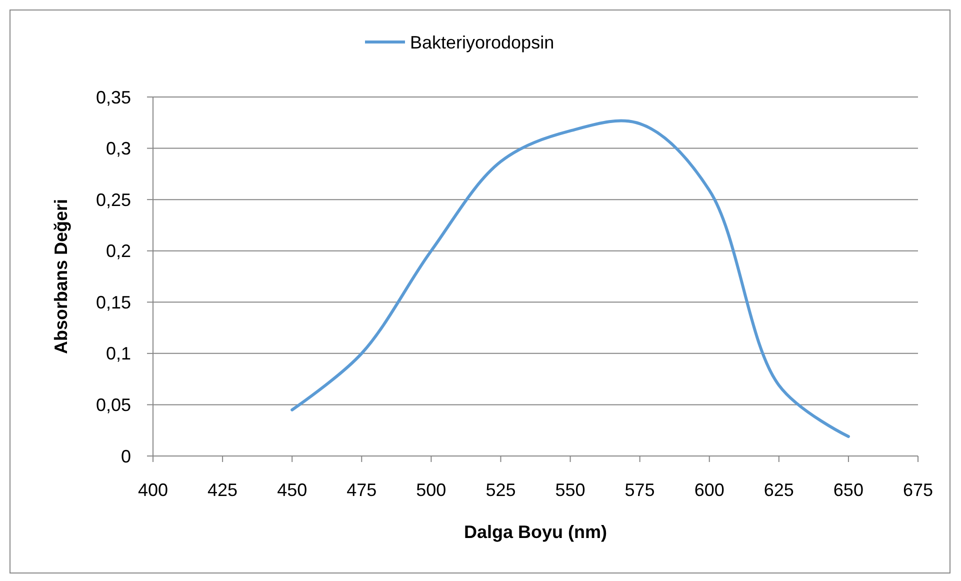 The height and width of the screenshot is (581, 961). What do you see at coordinates (918, 490) in the screenshot?
I see `x-tick-label: 675` at bounding box center [918, 490].